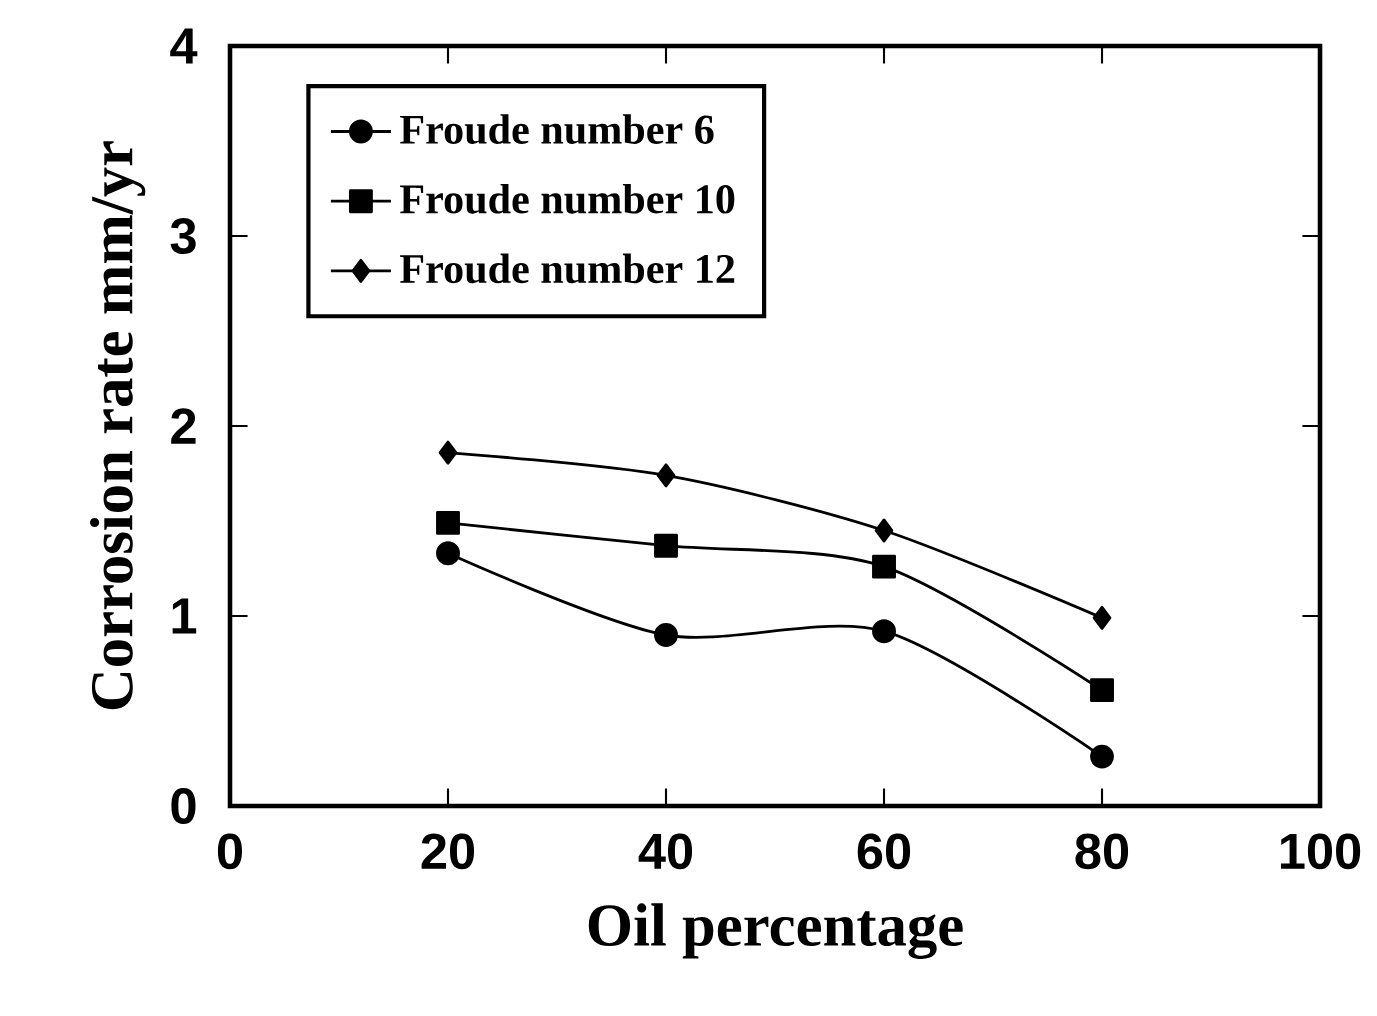 Image resolution: width=1377 pixels, height=1016 pixels. What do you see at coordinates (1102, 851) in the screenshot?
I see `x-tick-label: 80` at bounding box center [1102, 851].